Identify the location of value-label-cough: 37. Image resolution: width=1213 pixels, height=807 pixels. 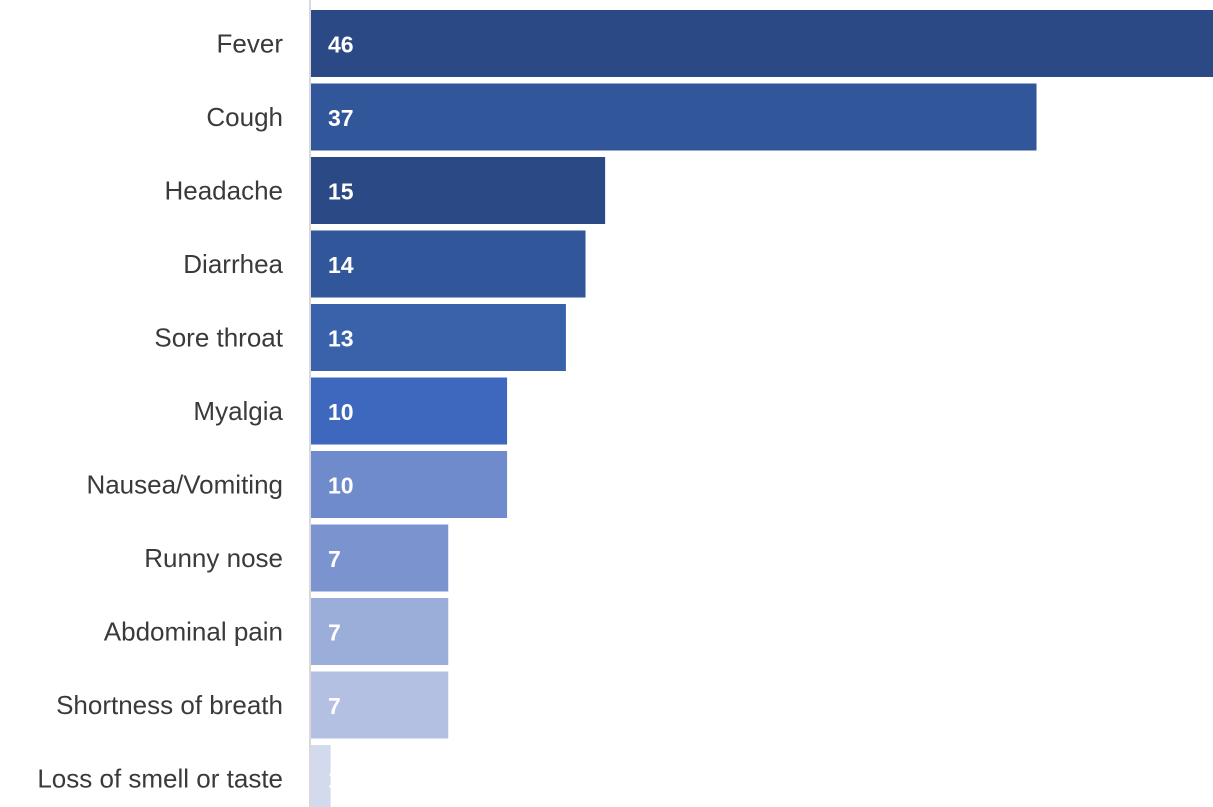
(341, 118).